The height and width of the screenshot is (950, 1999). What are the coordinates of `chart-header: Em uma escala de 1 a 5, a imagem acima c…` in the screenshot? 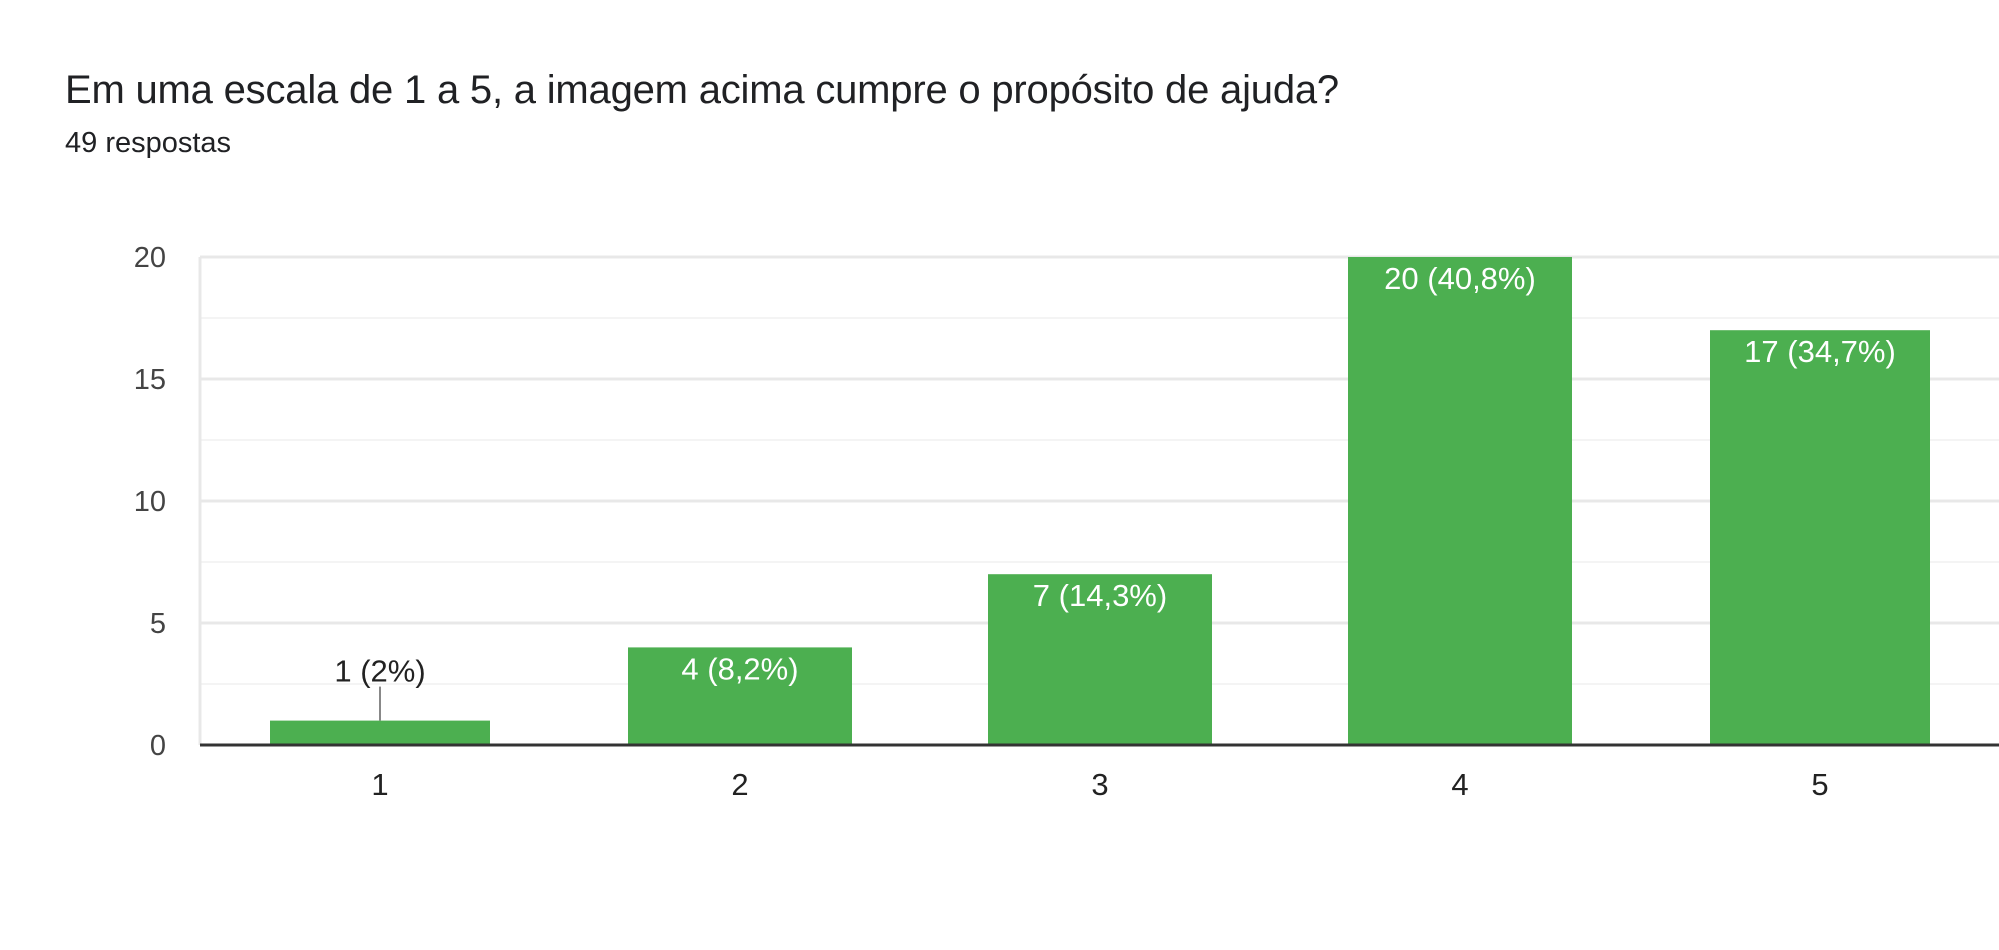 It's located at (702, 114).